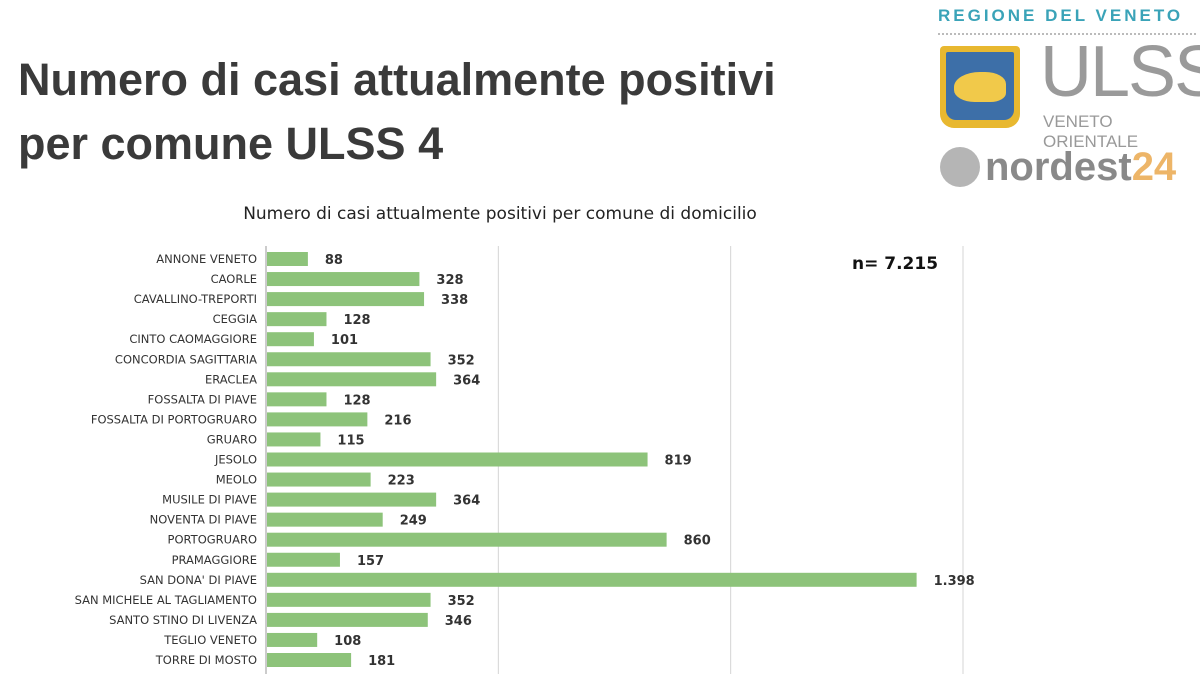 Image resolution: width=1200 pixels, height=680 pixels. I want to click on value-label: 157, so click(370, 561).